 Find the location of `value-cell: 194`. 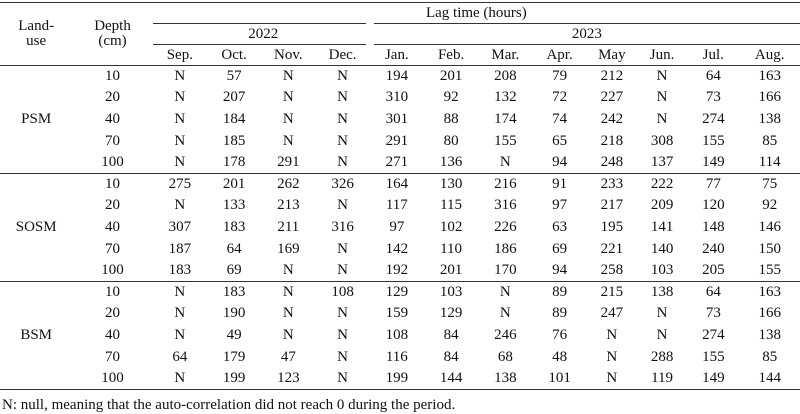

value-cell: 194 is located at coordinates (397, 76).